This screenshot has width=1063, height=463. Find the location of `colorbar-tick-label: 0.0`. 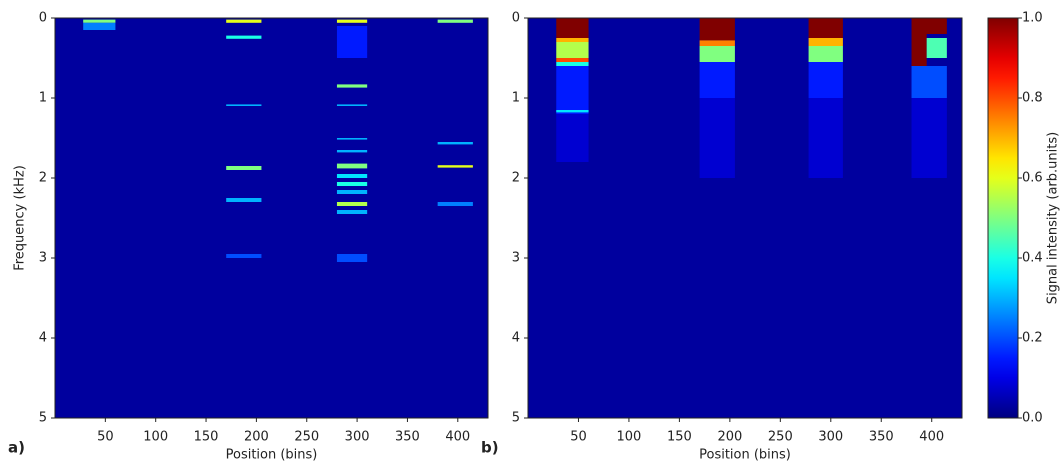

colorbar-tick-label: 0.0 is located at coordinates (1032, 418).